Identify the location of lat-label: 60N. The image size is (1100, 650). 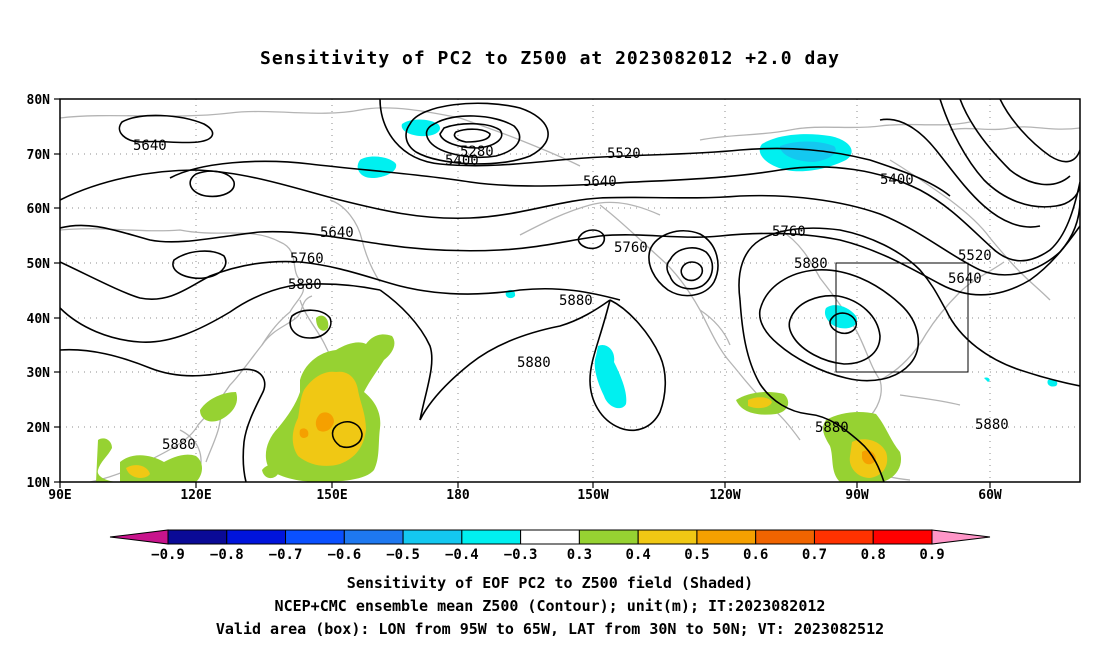
(39, 209).